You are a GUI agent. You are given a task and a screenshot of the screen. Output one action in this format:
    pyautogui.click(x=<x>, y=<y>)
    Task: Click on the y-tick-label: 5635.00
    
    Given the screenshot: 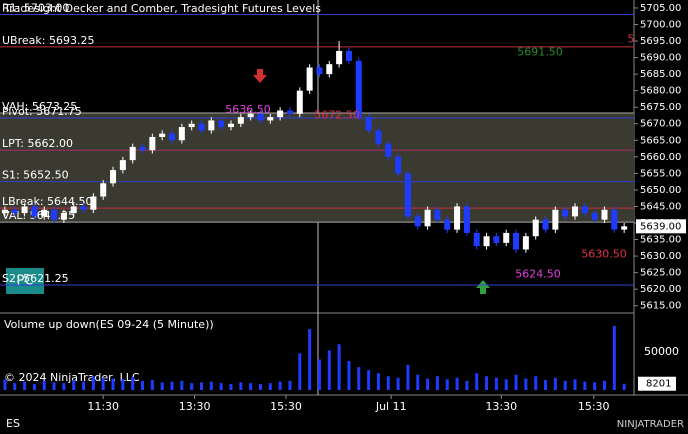 What is the action you would take?
    pyautogui.click(x=660, y=240)
    